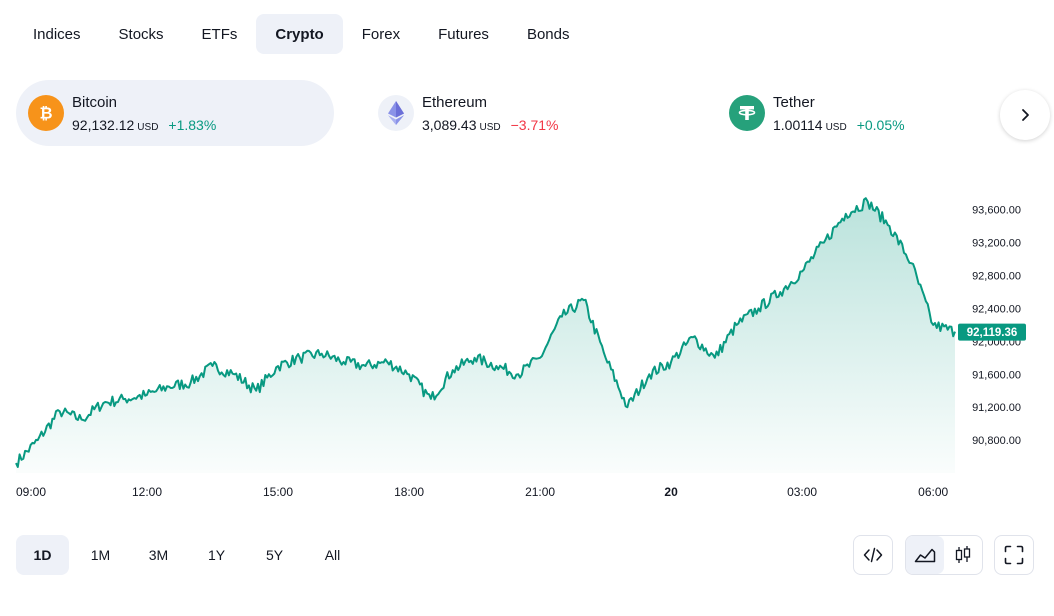 The width and height of the screenshot is (1054, 616). I want to click on last-price-badge, so click(992, 332).